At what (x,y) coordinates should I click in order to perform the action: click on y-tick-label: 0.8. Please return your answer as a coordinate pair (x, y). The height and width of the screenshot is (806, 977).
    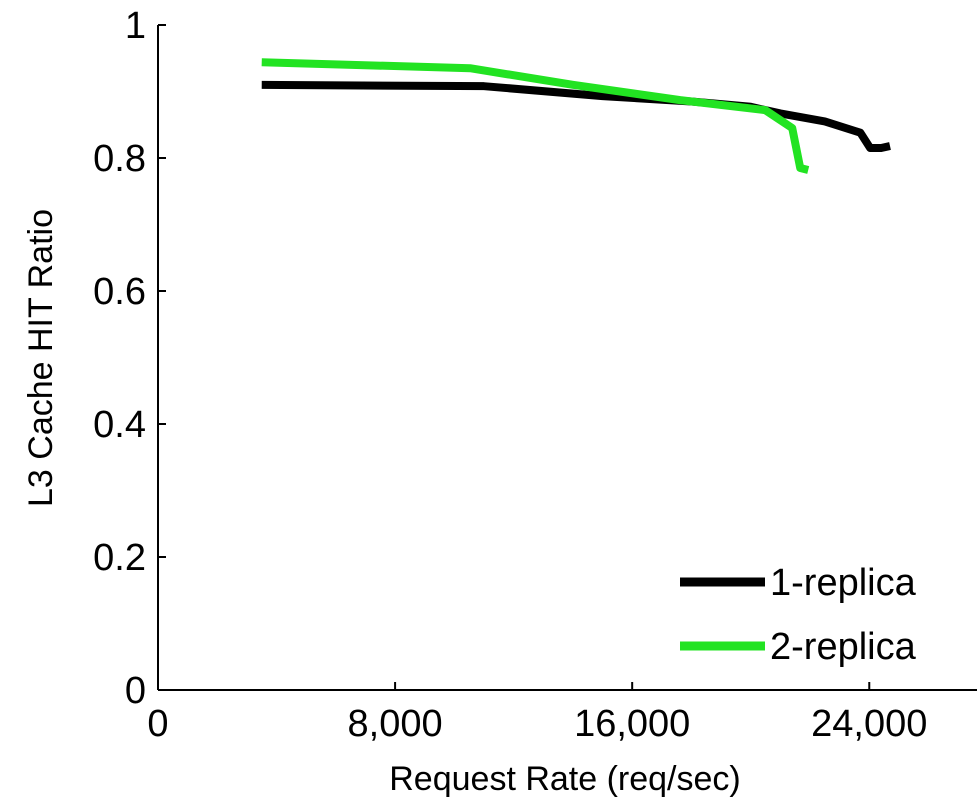
    Looking at the image, I should click on (119, 159).